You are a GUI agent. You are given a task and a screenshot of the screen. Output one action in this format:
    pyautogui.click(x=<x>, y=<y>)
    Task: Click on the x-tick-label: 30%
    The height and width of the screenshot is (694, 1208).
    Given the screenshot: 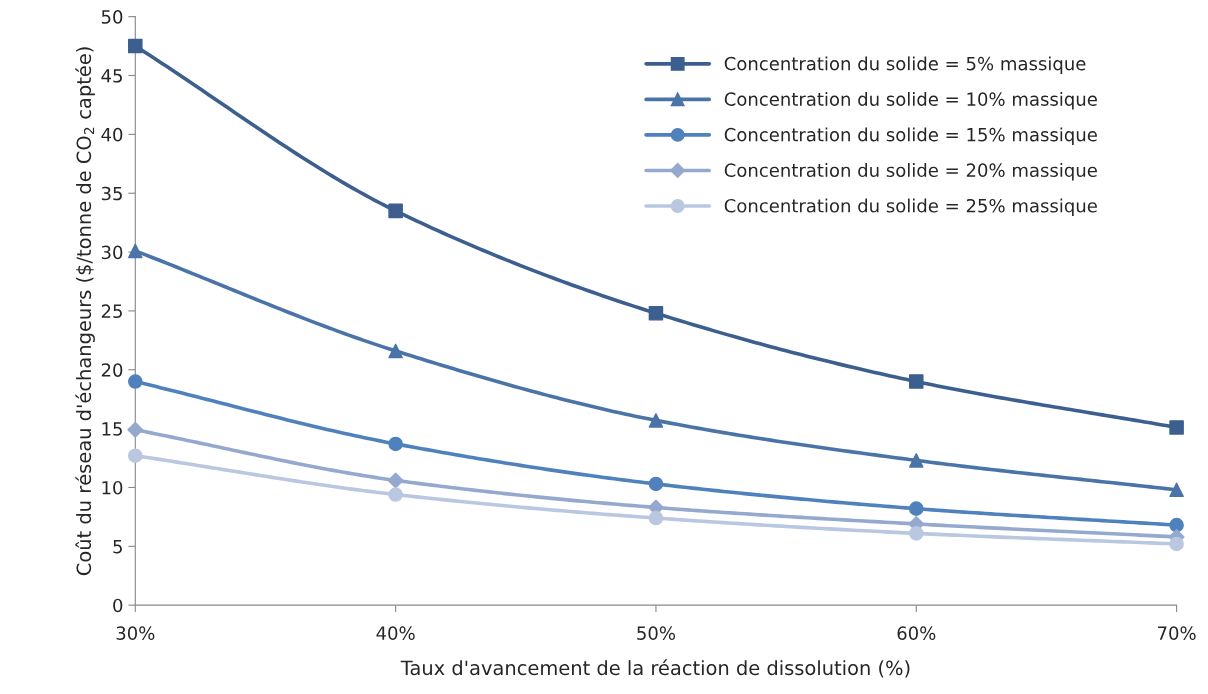 What is the action you would take?
    pyautogui.click(x=135, y=633)
    